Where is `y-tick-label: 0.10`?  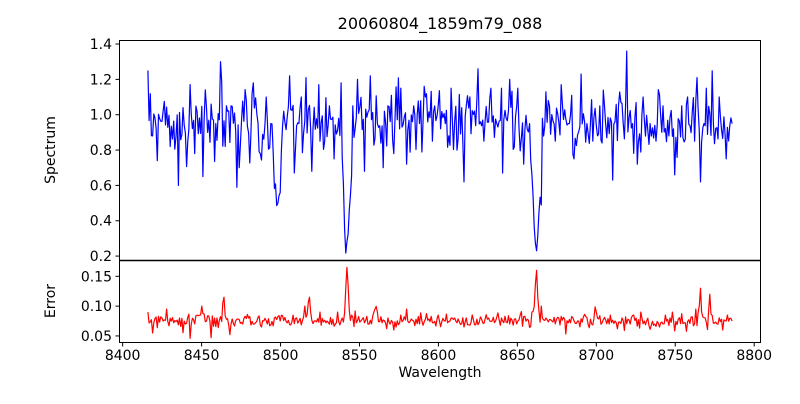 y-tick-label: 0.10 is located at coordinates (96, 307).